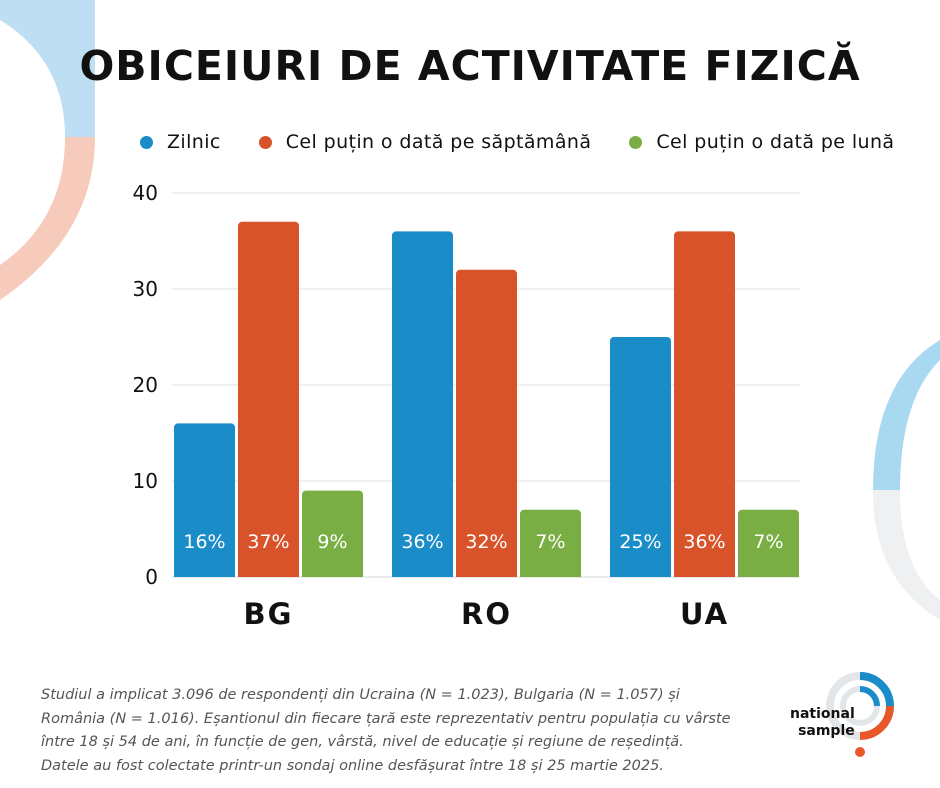  What do you see at coordinates (268, 542) in the screenshot?
I see `data-label: 37%` at bounding box center [268, 542].